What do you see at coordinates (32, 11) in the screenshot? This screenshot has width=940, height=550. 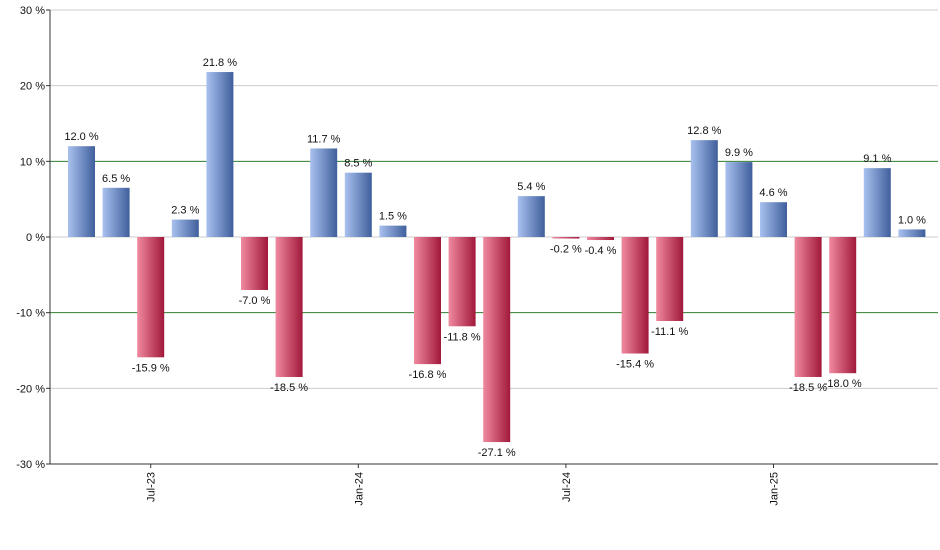 I see `y-tick-label: 30 %` at bounding box center [32, 11].